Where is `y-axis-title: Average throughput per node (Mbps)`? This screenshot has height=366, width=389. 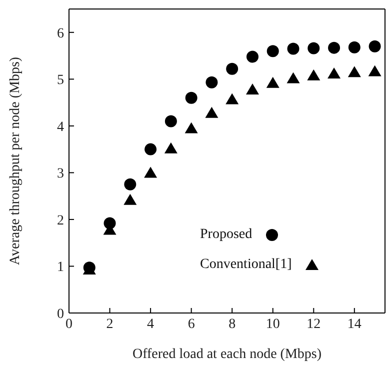 y-axis-title: Average throughput per node (Mbps) is located at coordinates (15, 161).